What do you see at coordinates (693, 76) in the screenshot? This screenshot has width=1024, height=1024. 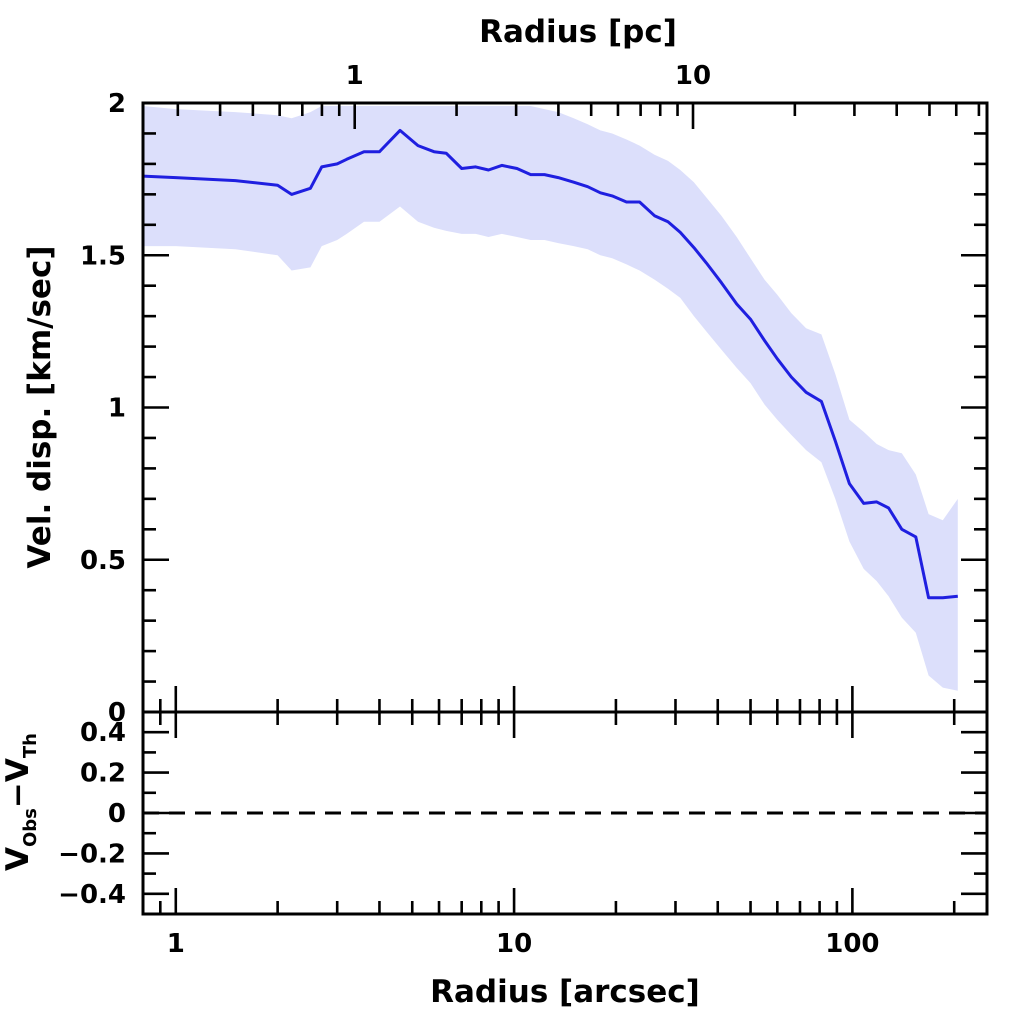 I see `top-x-tick-label: 10` at bounding box center [693, 76].